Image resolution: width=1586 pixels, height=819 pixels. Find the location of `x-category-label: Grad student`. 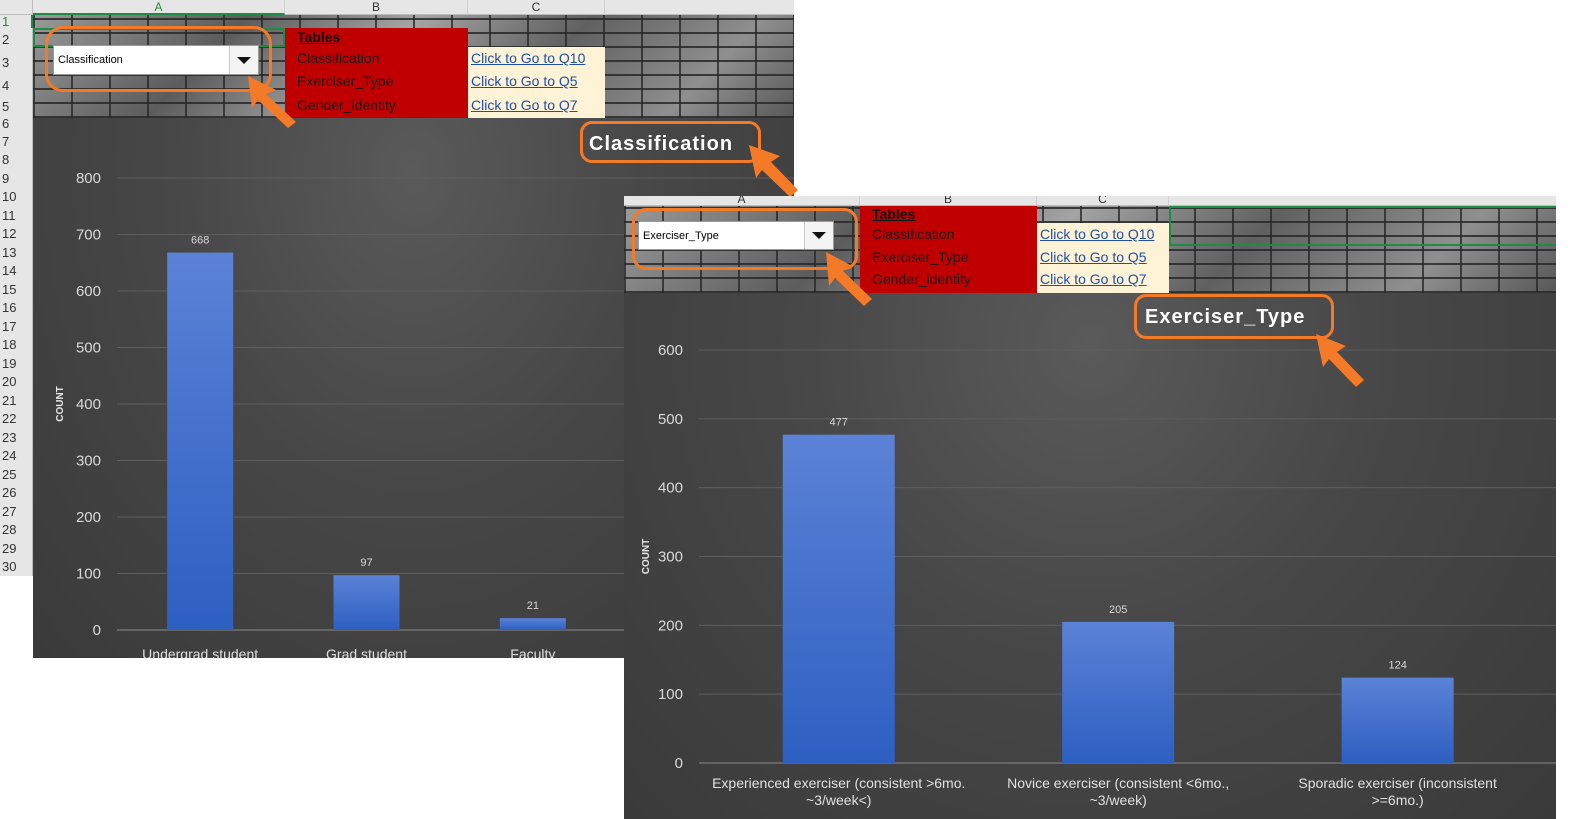

x-category-label: Grad student is located at coordinates (366, 652).